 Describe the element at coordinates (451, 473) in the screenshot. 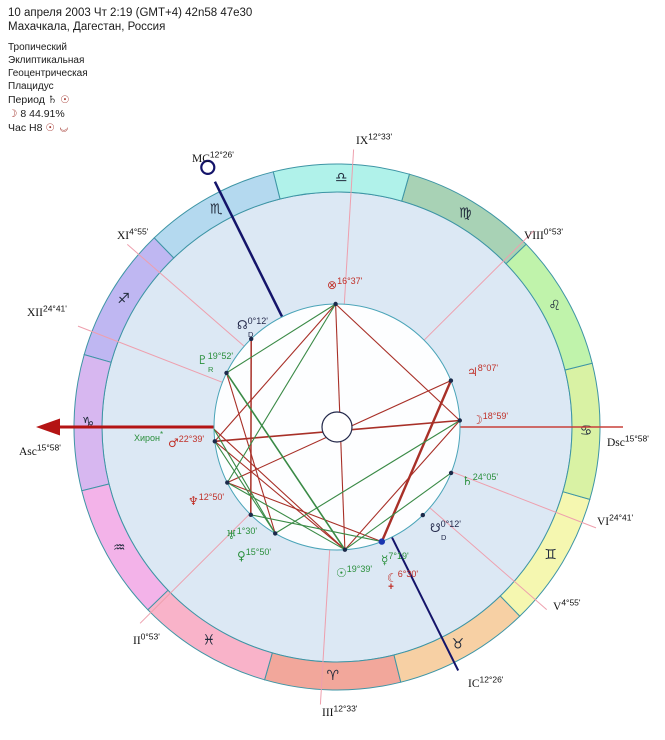

I see `planet-point-saturn` at that location.